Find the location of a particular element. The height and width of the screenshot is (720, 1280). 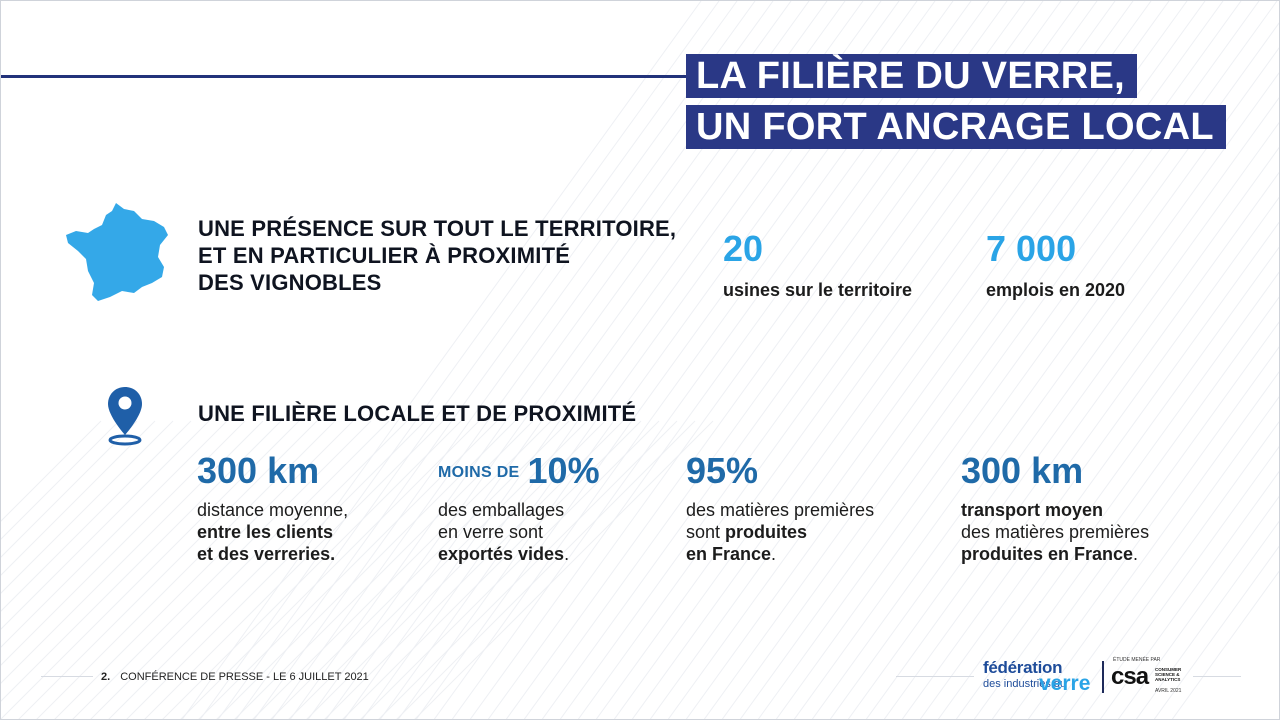

stat-jobs-value: 7 000 is located at coordinates (1031, 248).